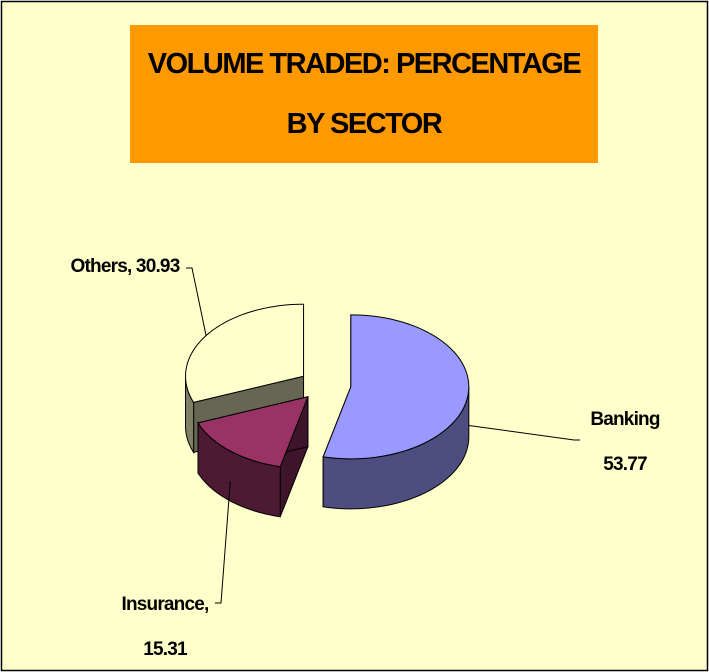  I want to click on data-label: Others, 30.93, so click(125, 266).